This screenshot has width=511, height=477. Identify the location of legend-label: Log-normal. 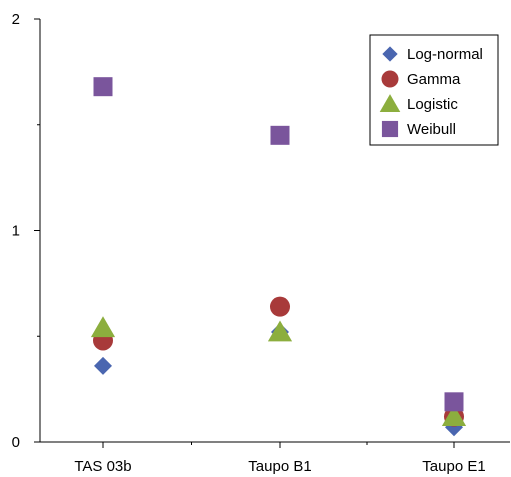
(445, 54).